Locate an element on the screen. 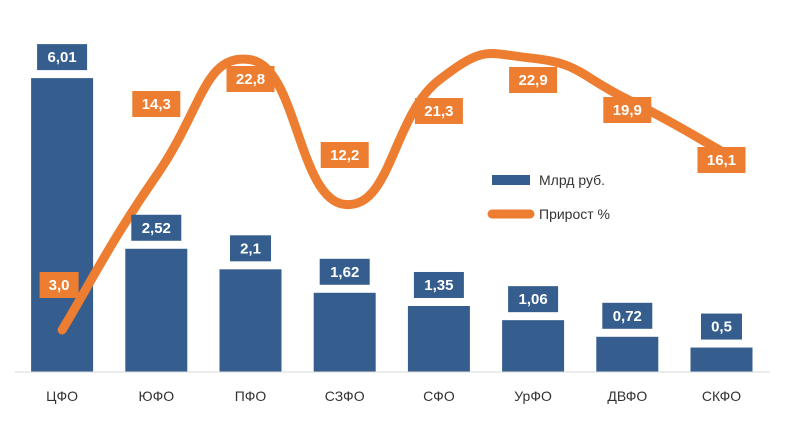 The image size is (785, 423). line-label-7: 19,9 is located at coordinates (627, 110).